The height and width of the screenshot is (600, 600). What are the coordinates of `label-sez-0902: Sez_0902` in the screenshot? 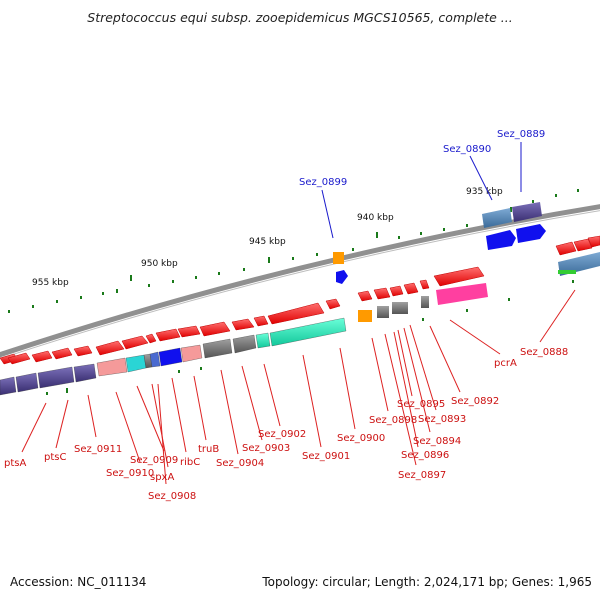 It's located at (282, 434).